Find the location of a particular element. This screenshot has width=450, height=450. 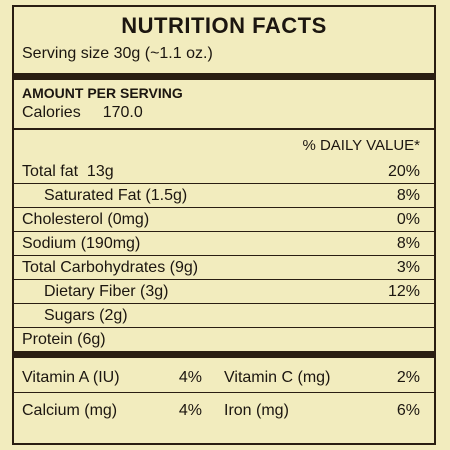

nutrient-label: Protein (6g) is located at coordinates (64, 339).